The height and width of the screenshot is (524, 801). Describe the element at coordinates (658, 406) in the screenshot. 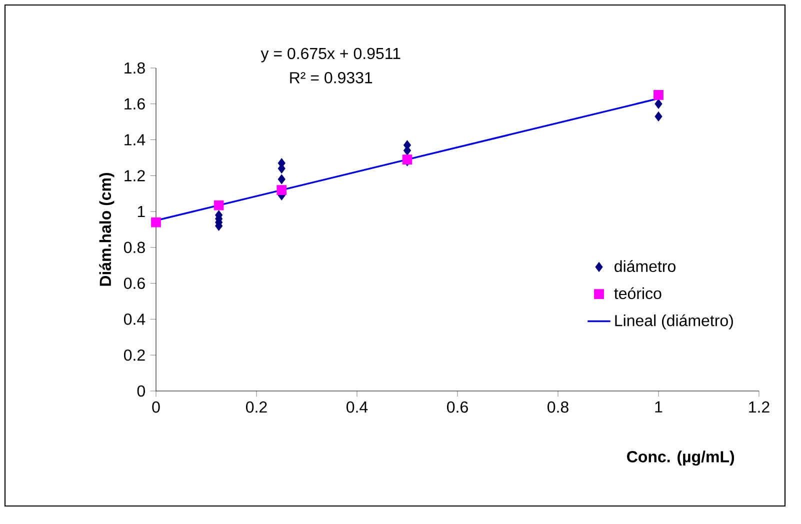

I see `x-tick-label: 1` at that location.